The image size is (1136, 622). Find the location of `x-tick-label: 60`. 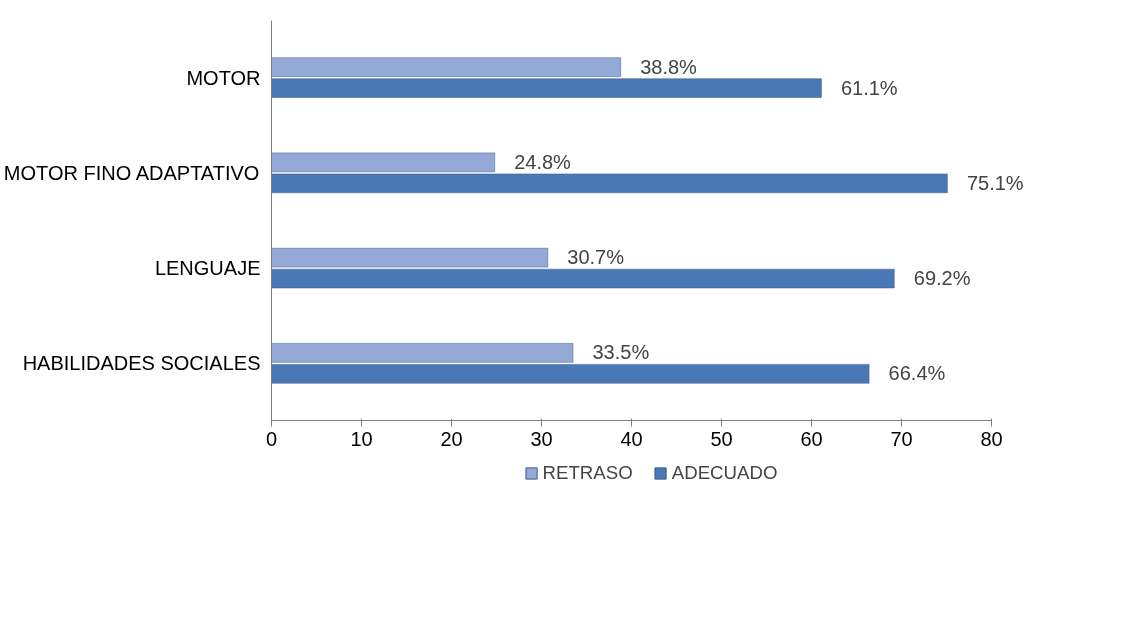

x-tick-label: 60 is located at coordinates (811, 438).